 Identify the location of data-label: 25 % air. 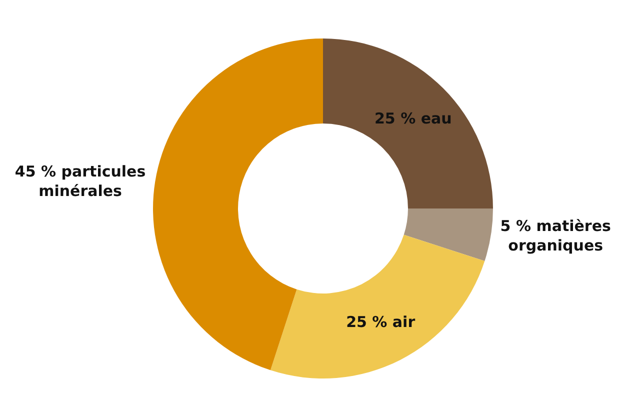
(381, 322).